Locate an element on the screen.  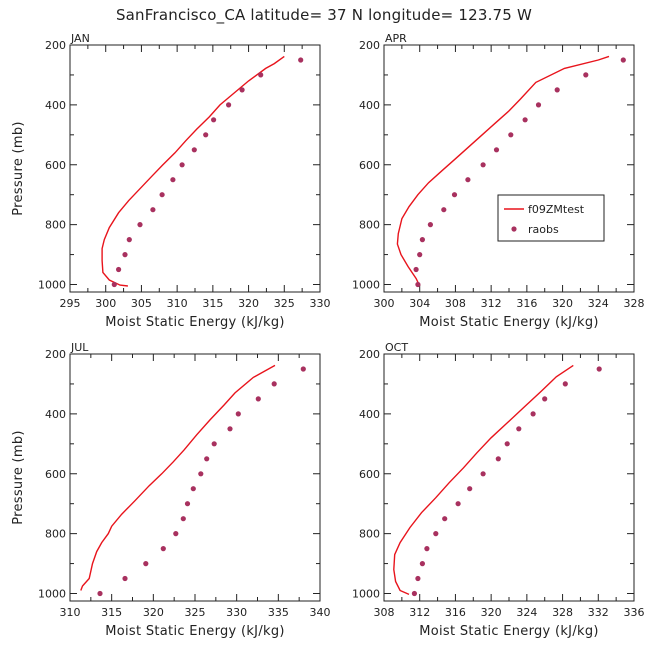
legend: f09ZMtest raobs is located at coordinates (551, 218).